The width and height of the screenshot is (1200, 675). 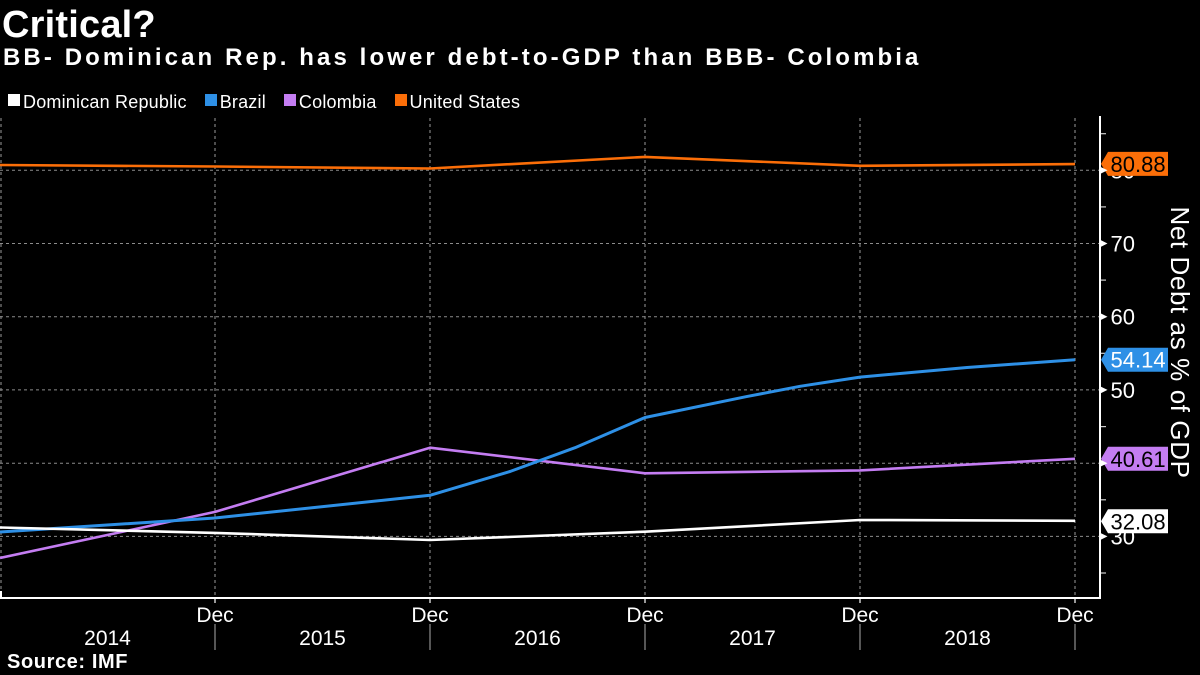 What do you see at coordinates (1138, 459) in the screenshot?
I see `svg-text: 40.61` at bounding box center [1138, 459].